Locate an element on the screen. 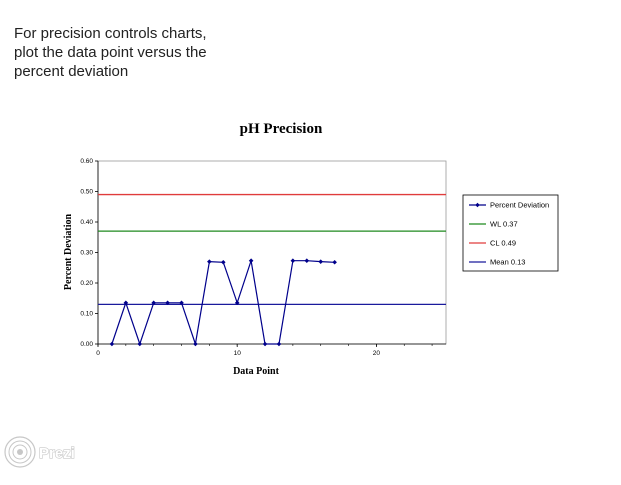  y-tick-label: 0.40 is located at coordinates (86, 222).